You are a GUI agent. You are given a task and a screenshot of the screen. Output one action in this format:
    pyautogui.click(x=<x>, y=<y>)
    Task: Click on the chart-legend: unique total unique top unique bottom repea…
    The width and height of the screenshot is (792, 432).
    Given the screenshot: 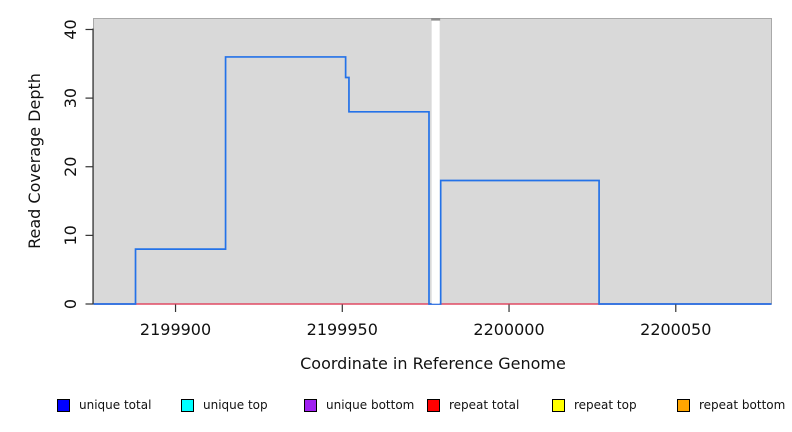 What is the action you would take?
    pyautogui.click(x=396, y=406)
    